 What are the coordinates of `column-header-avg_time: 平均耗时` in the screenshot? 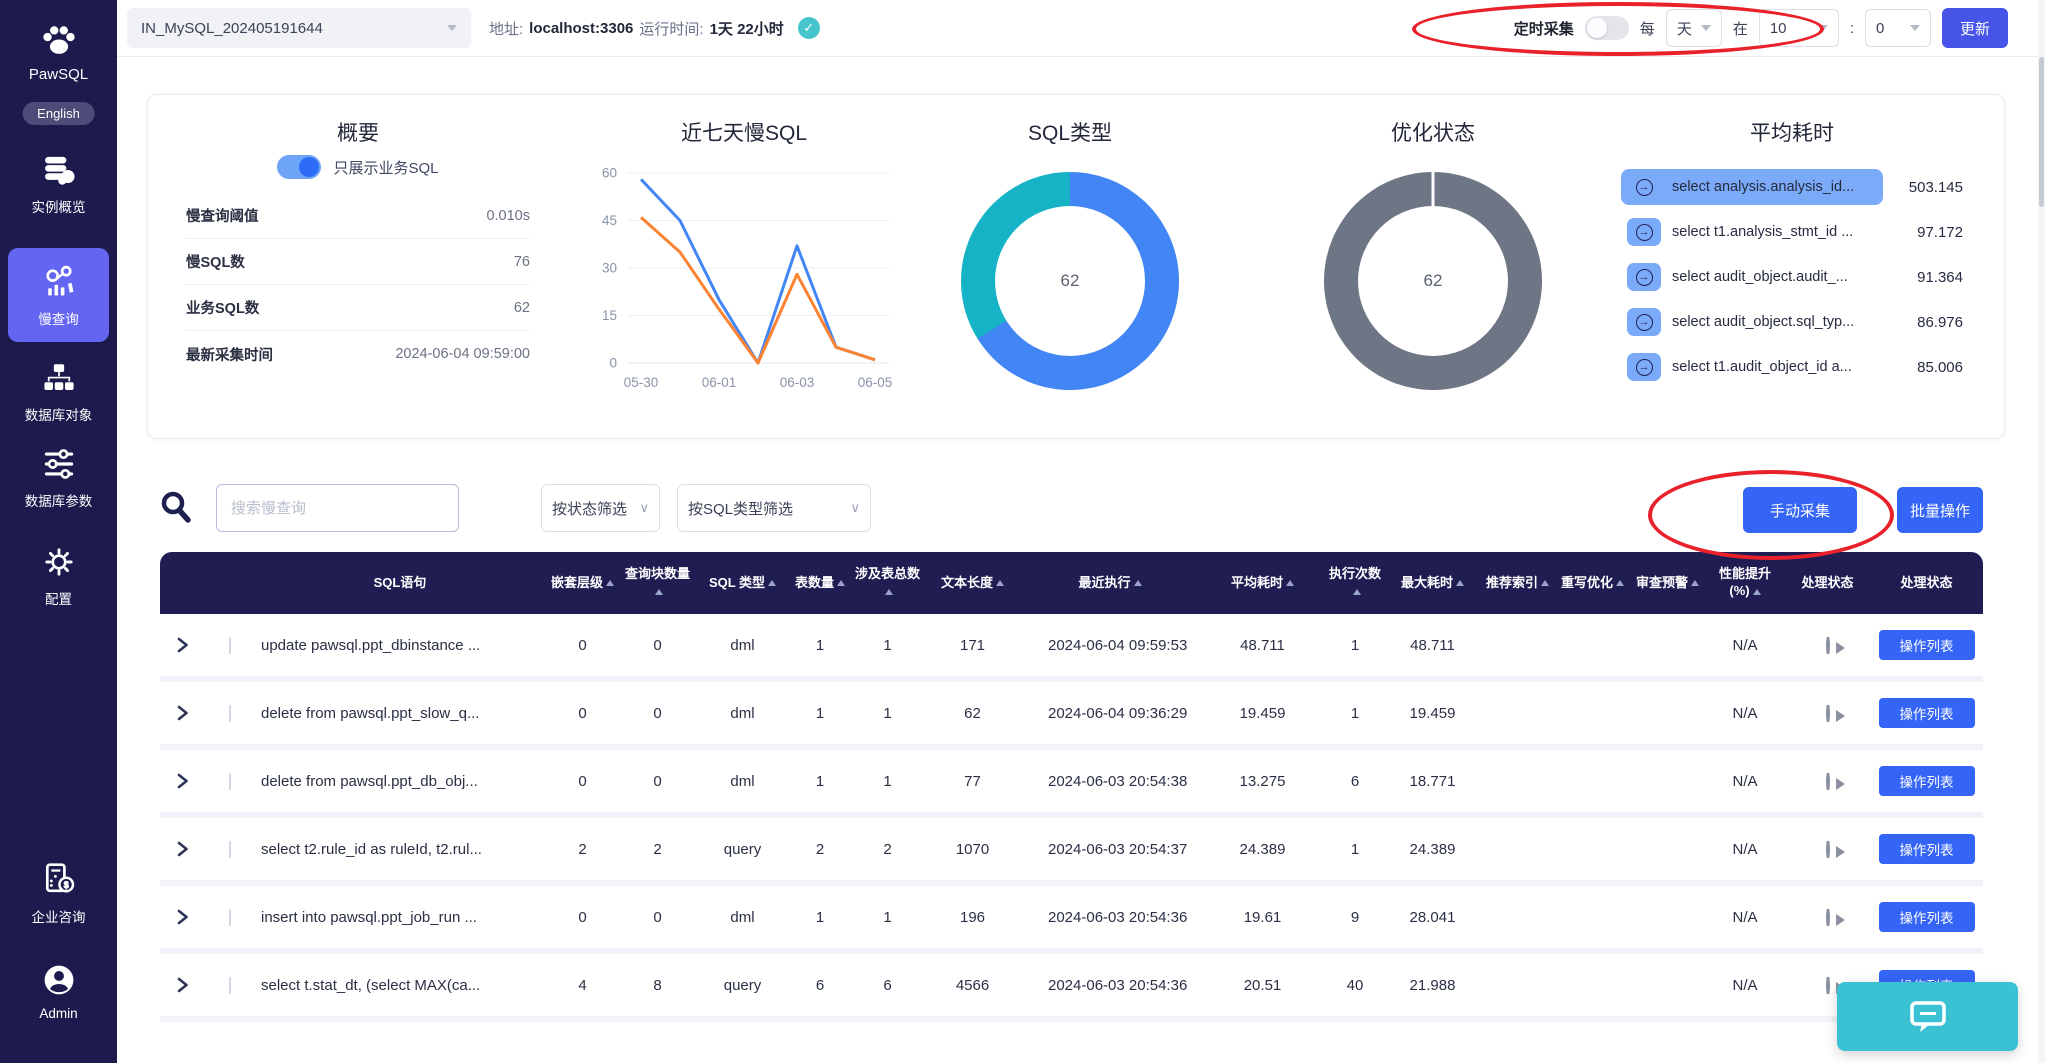 It's located at (1262, 583).